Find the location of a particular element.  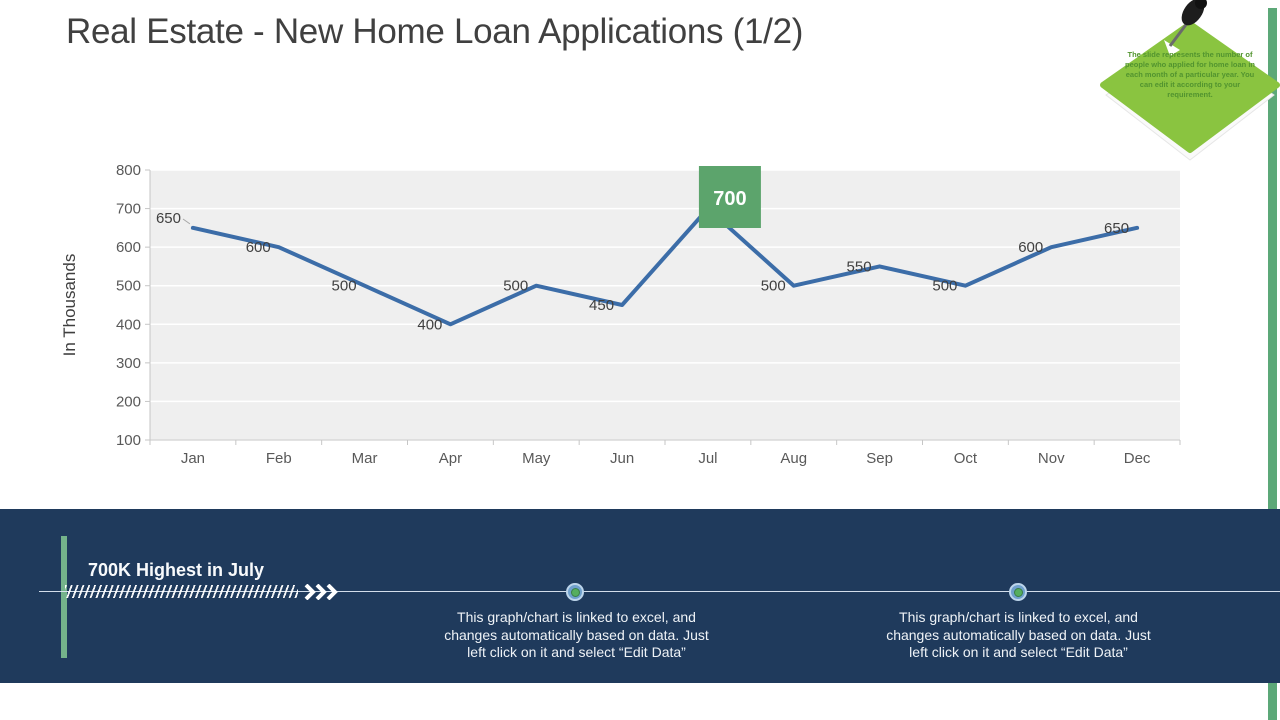

data-label: 400 is located at coordinates (429, 324).